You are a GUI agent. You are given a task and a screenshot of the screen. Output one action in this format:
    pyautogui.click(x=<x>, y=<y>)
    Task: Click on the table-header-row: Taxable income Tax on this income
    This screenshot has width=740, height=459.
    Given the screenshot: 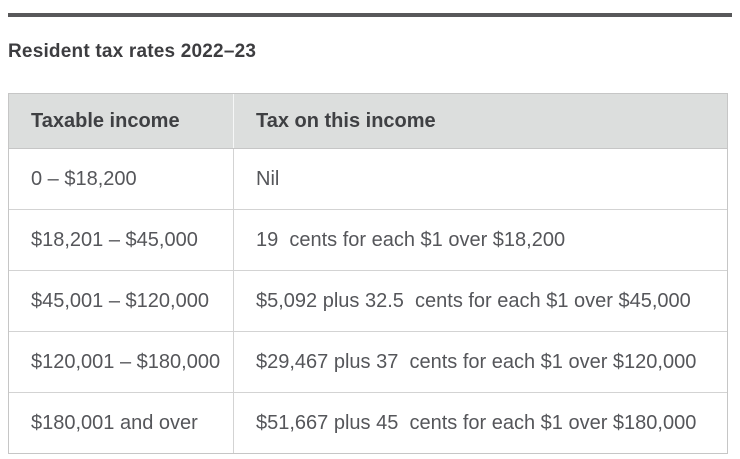 What is the action you would take?
    pyautogui.click(x=368, y=121)
    